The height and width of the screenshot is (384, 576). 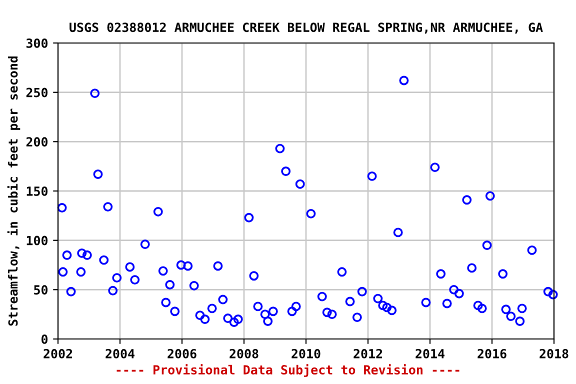 What do you see at coordinates (37, 93) in the screenshot?
I see `y-tick-label: 250` at bounding box center [37, 93].